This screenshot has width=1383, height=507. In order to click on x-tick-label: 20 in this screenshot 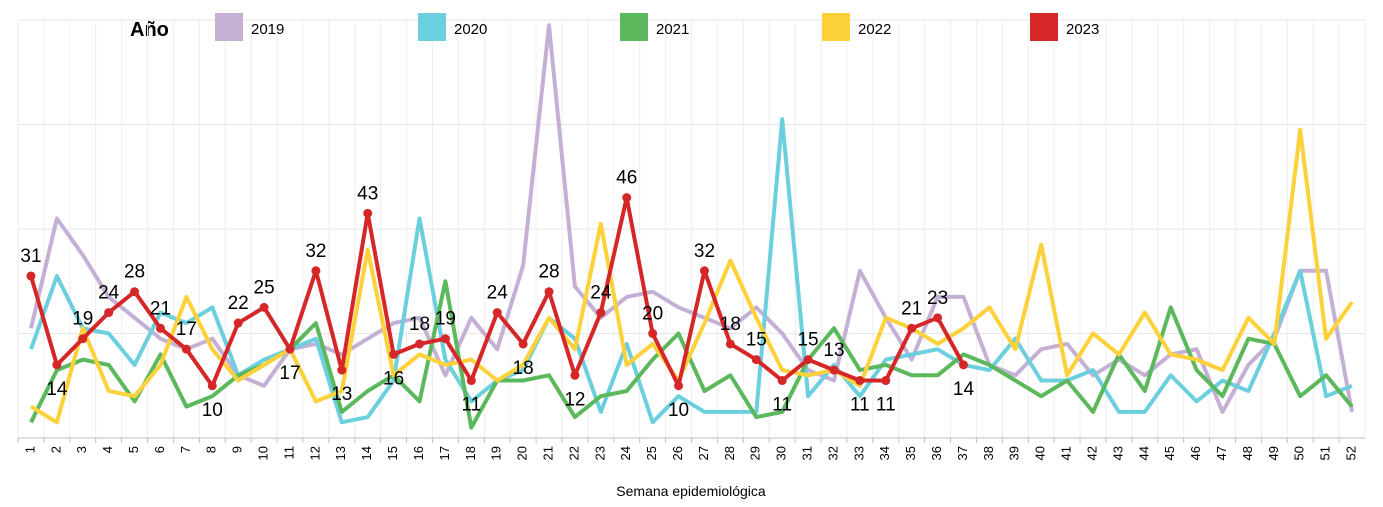, I will do `click(522, 453)`.